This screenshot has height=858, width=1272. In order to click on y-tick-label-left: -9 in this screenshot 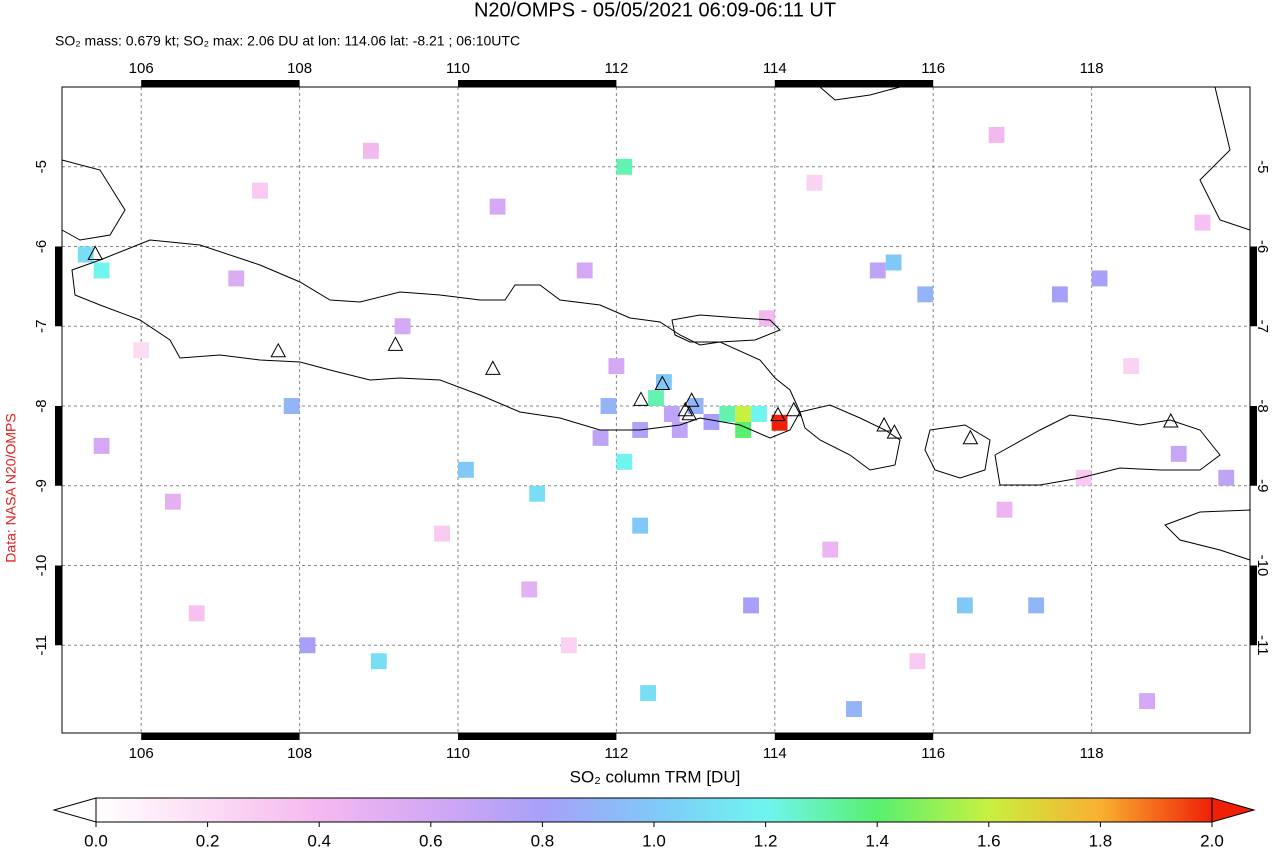, I will do `click(41, 485)`.